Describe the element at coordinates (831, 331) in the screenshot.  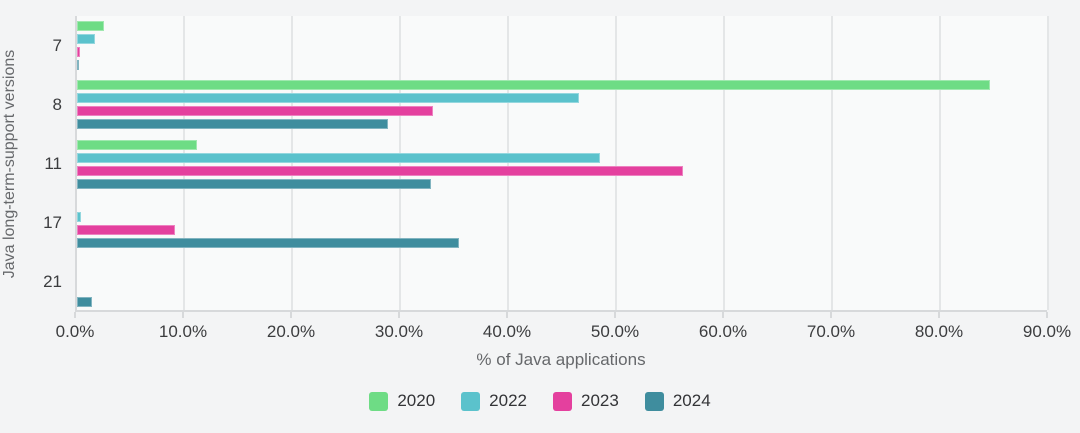
I see `x-tick-label-70.0%: 70.0%` at that location.